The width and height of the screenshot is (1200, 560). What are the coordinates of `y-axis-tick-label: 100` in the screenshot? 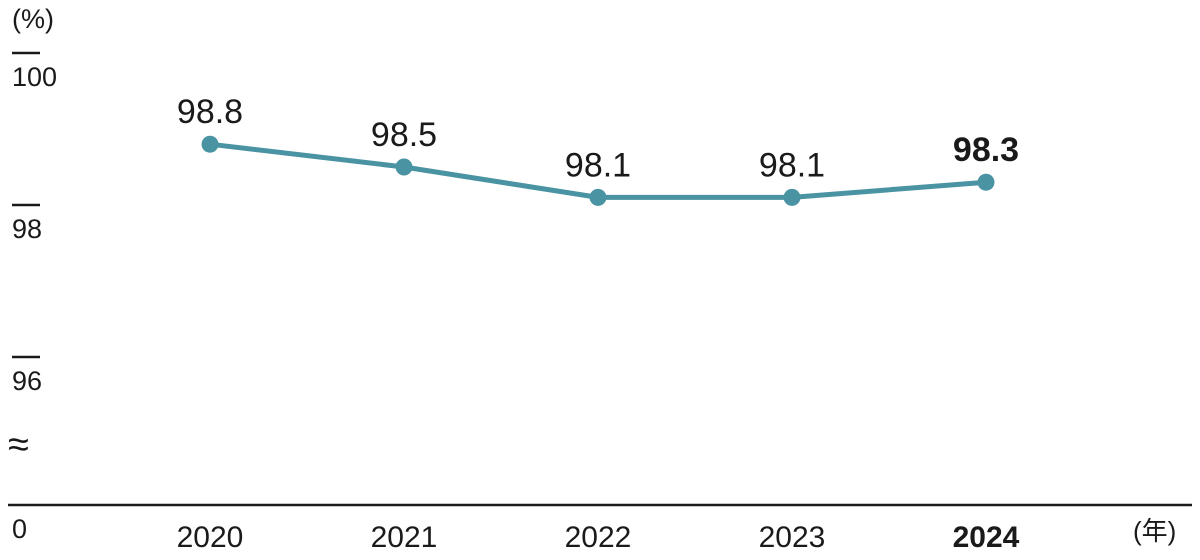 It's located at (34, 77).